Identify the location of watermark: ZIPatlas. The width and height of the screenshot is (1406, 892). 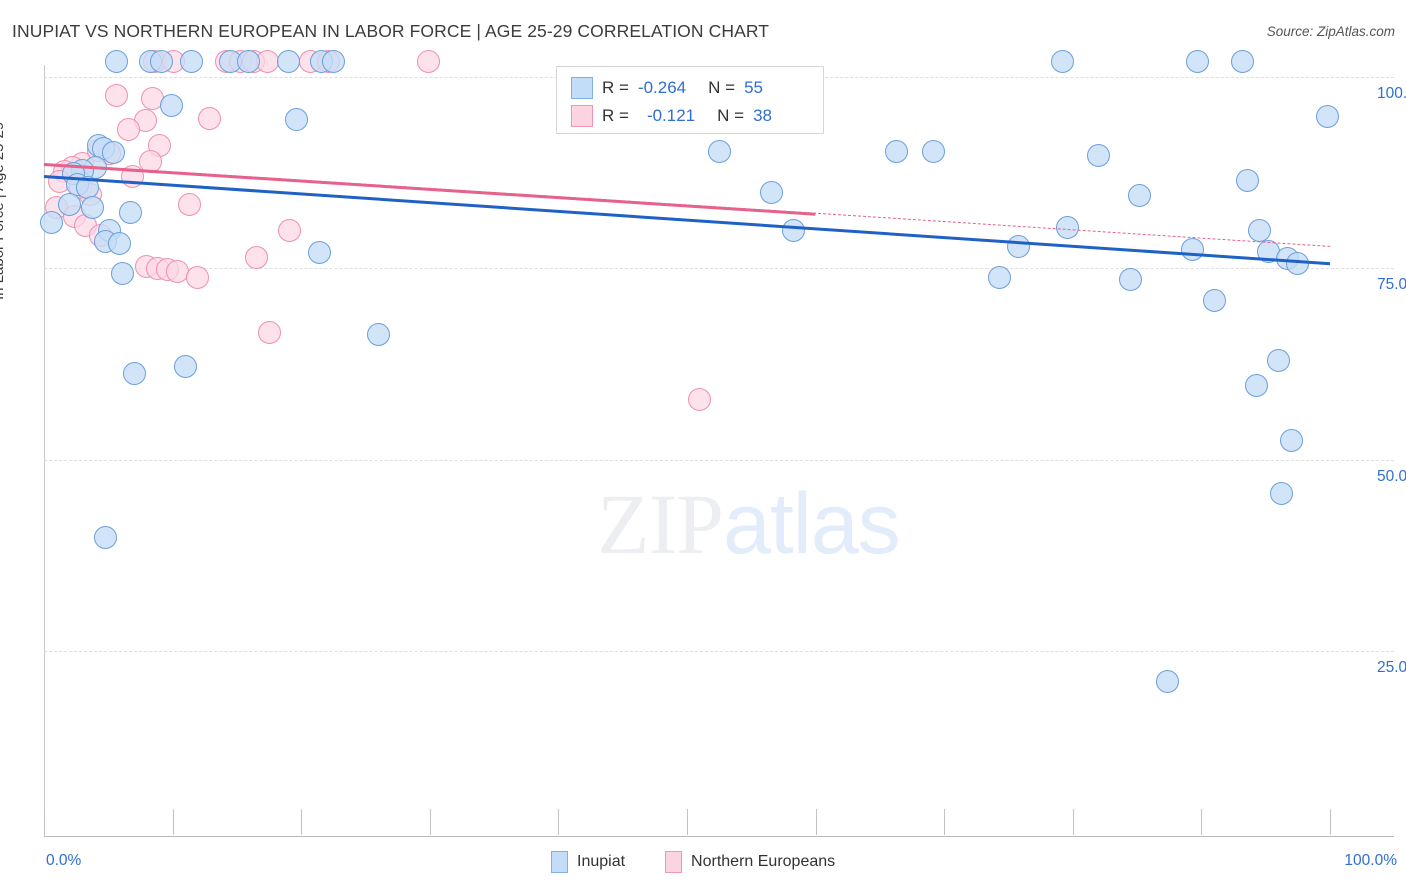
(749, 524).